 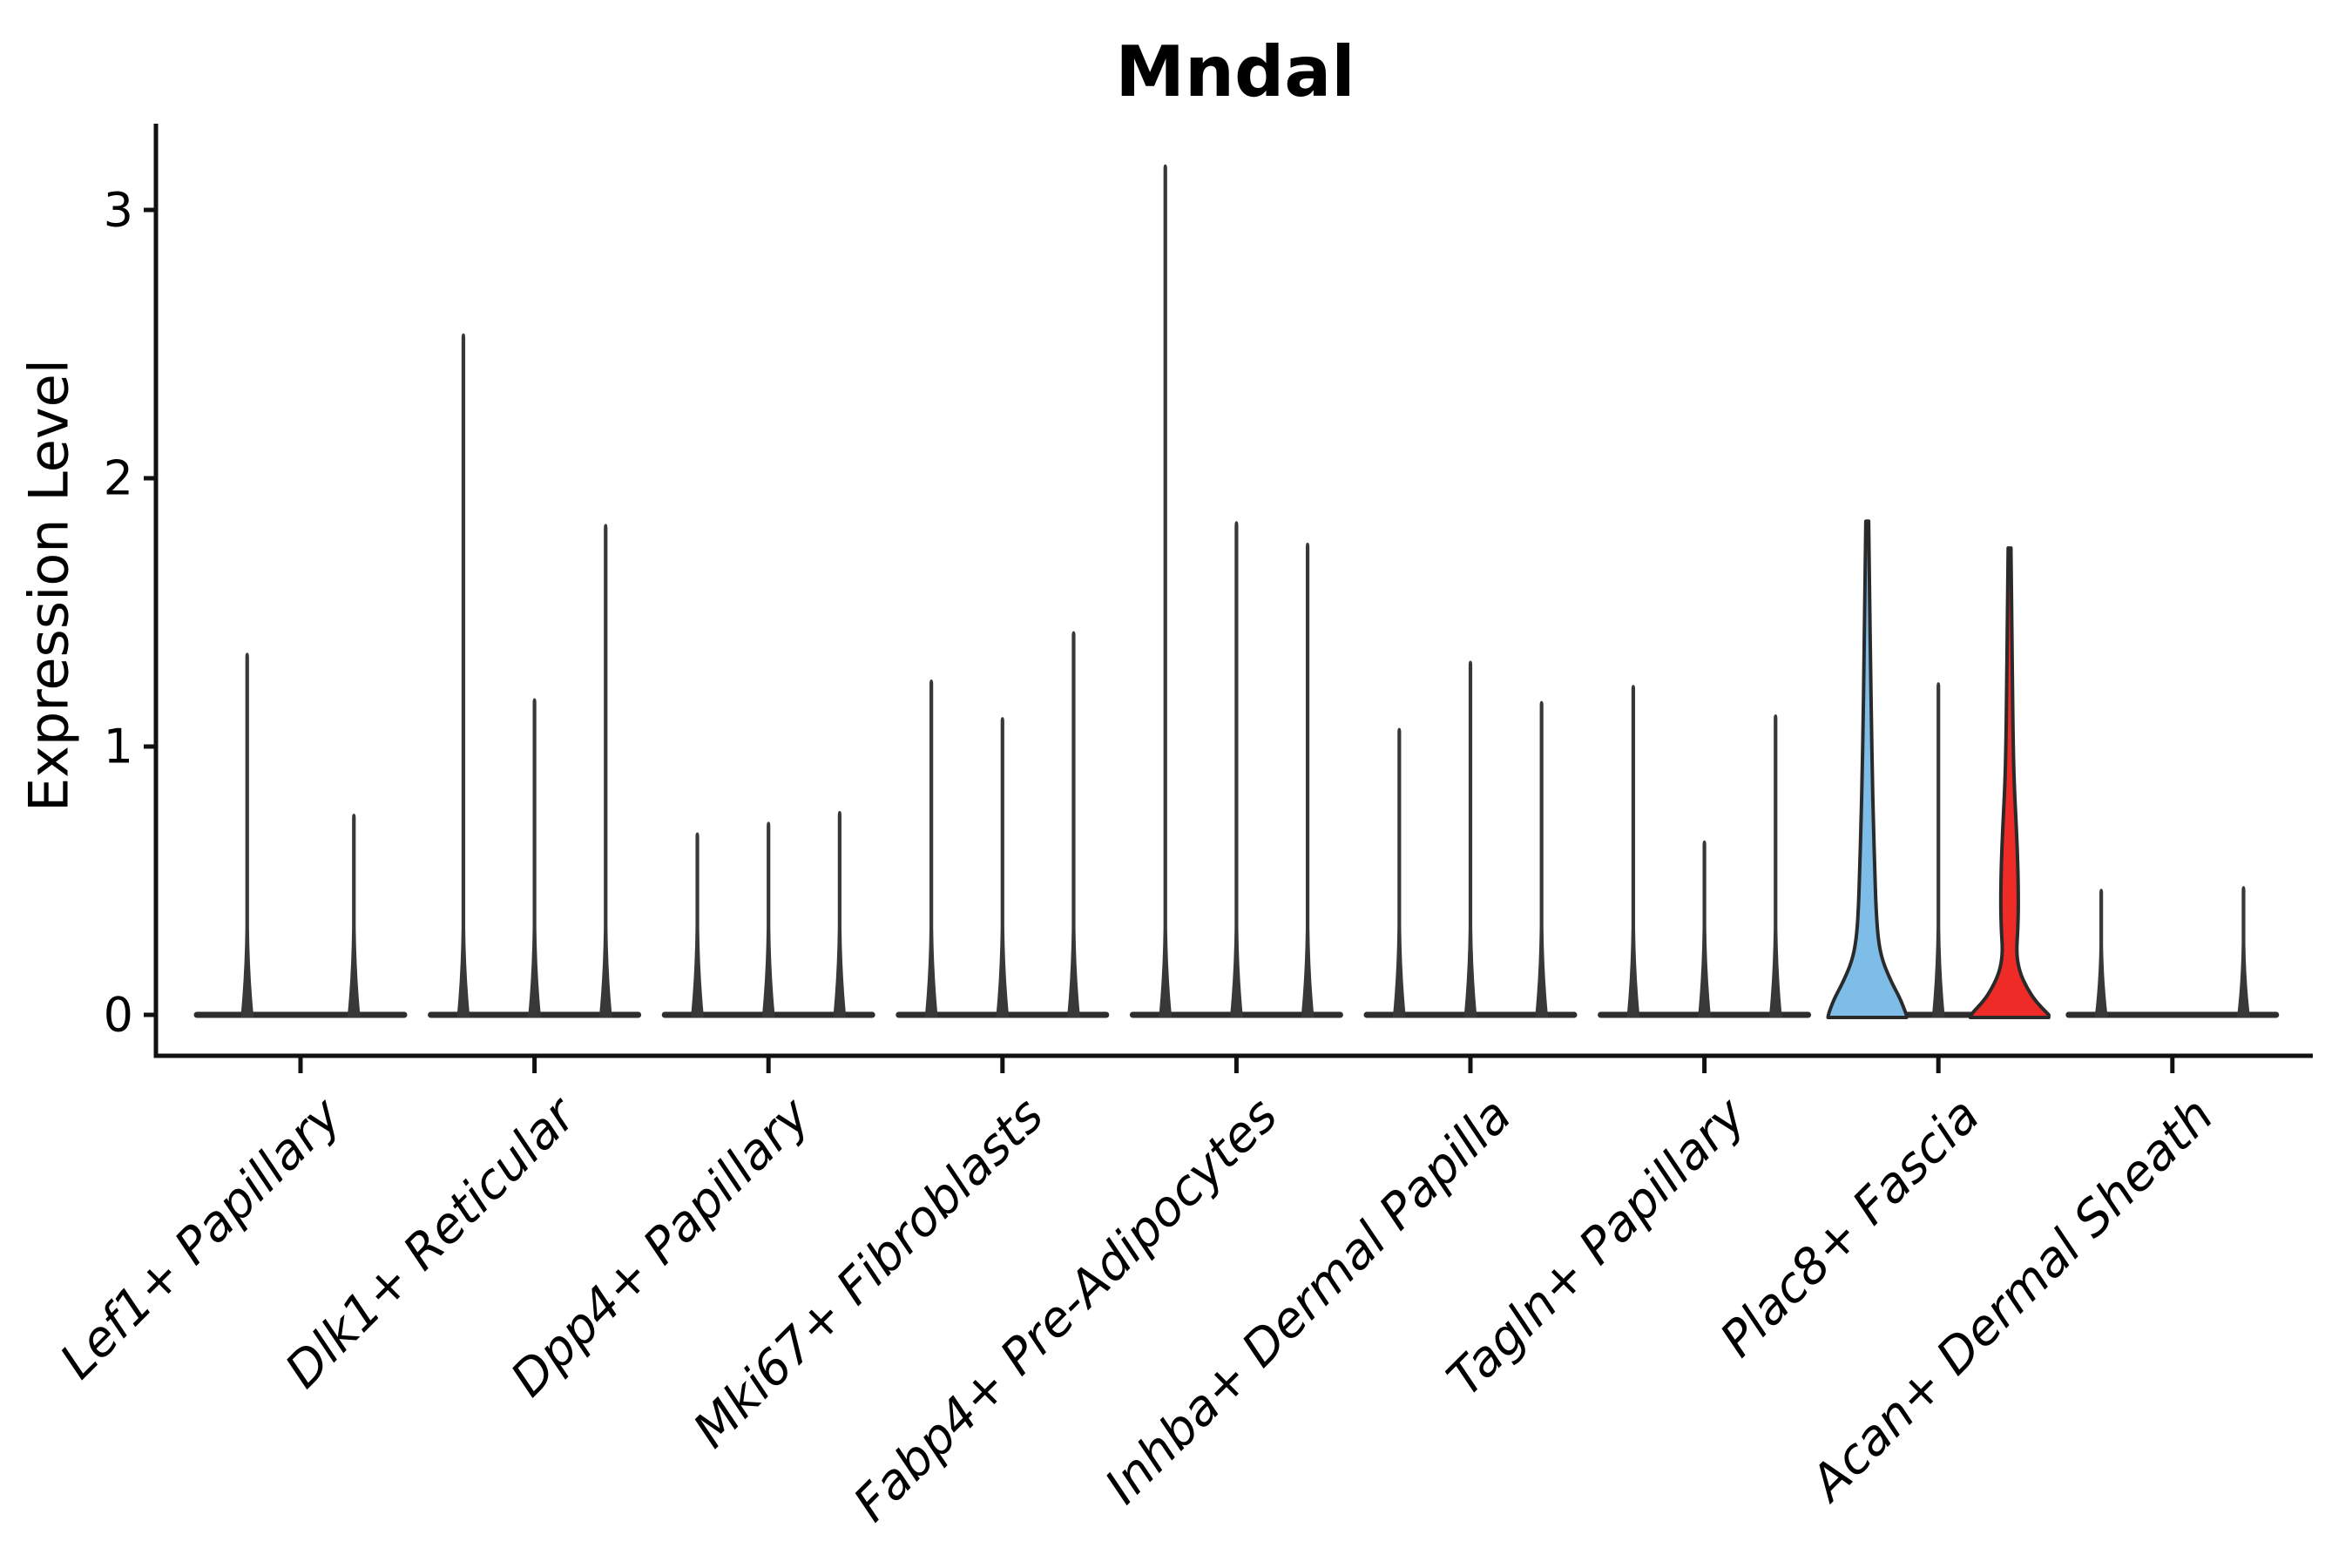 What do you see at coordinates (1867, 769) in the screenshot?
I see `violin-highlight-blue` at bounding box center [1867, 769].